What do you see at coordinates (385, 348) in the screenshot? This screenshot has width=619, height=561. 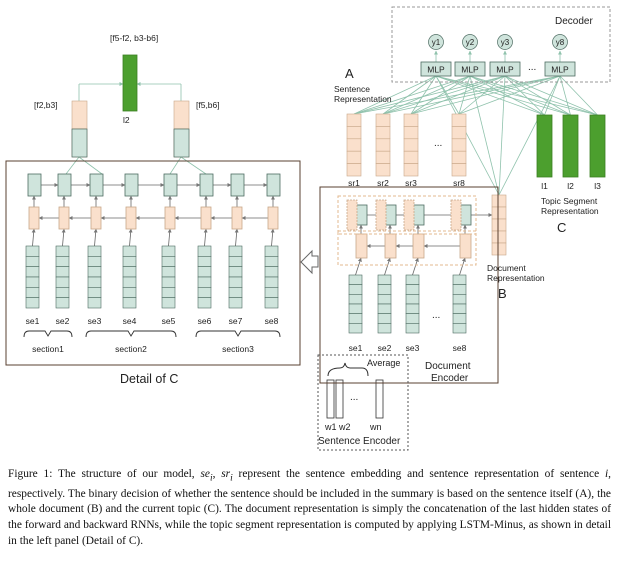 I see `sentence-embedding-label-se2: se2` at bounding box center [385, 348].